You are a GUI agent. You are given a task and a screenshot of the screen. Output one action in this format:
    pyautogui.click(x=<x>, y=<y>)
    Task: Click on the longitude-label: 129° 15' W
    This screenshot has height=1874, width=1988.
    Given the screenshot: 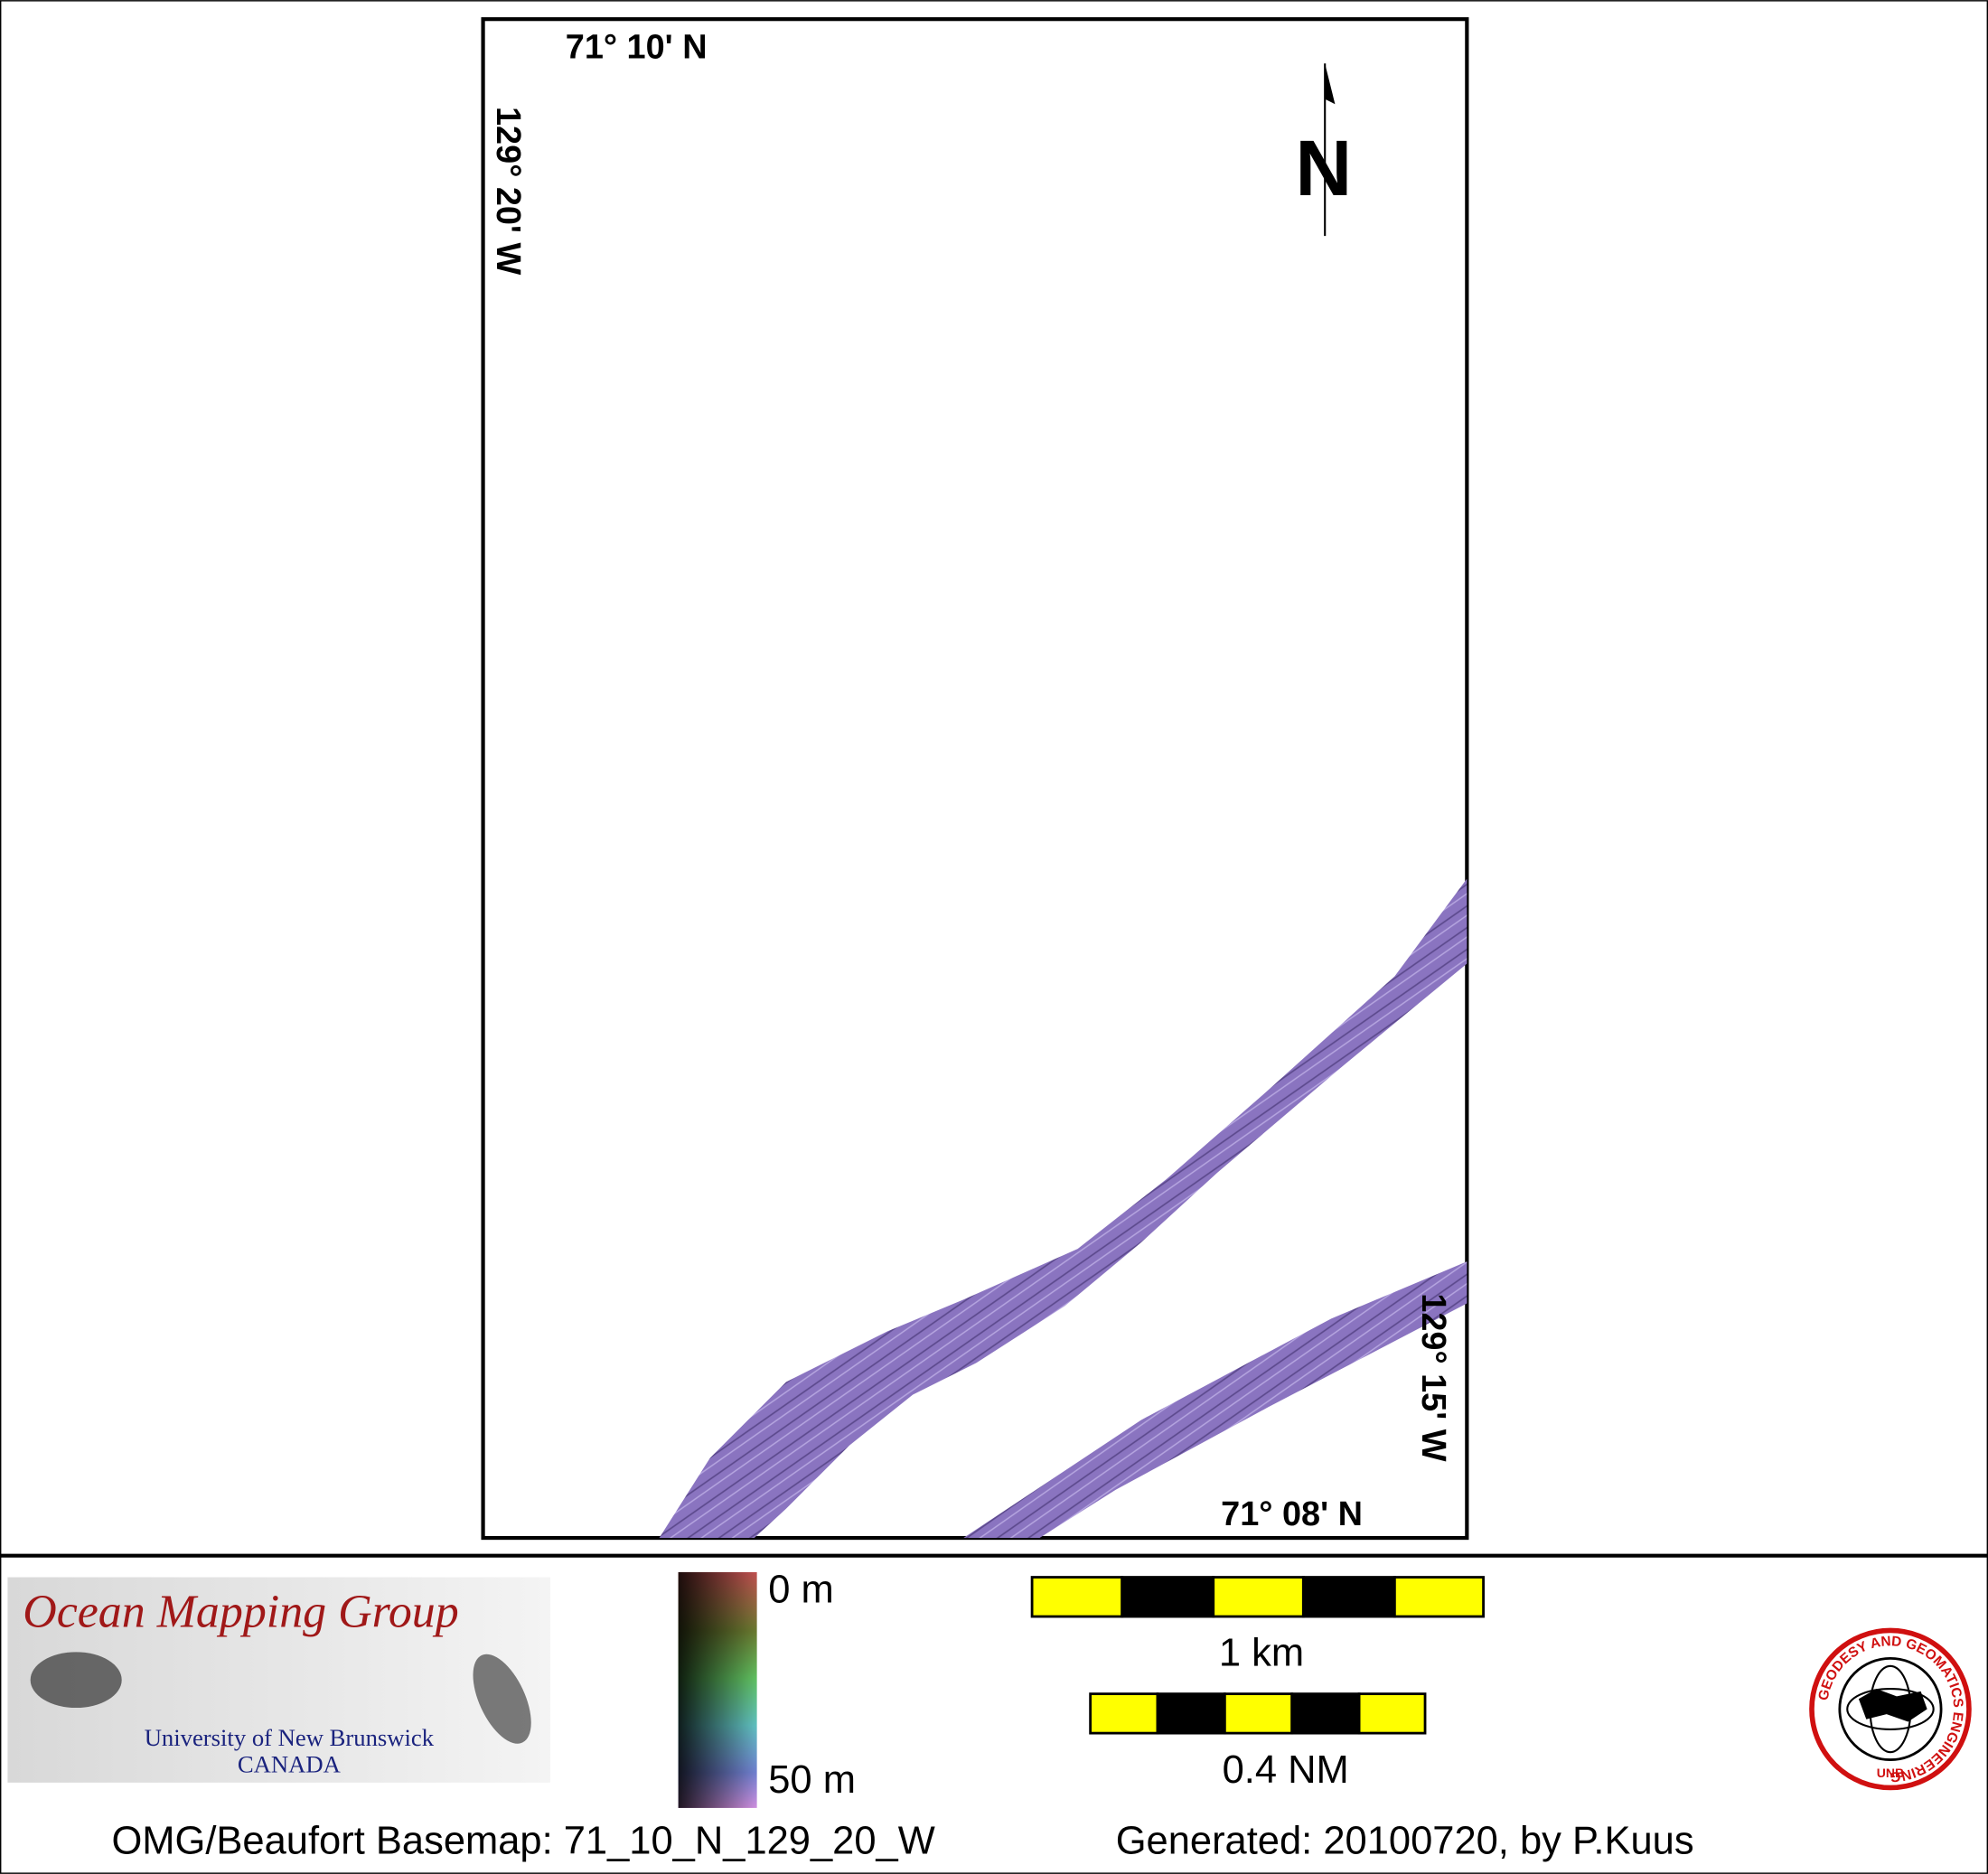 What is the action you would take?
    pyautogui.click(x=1433, y=1377)
    